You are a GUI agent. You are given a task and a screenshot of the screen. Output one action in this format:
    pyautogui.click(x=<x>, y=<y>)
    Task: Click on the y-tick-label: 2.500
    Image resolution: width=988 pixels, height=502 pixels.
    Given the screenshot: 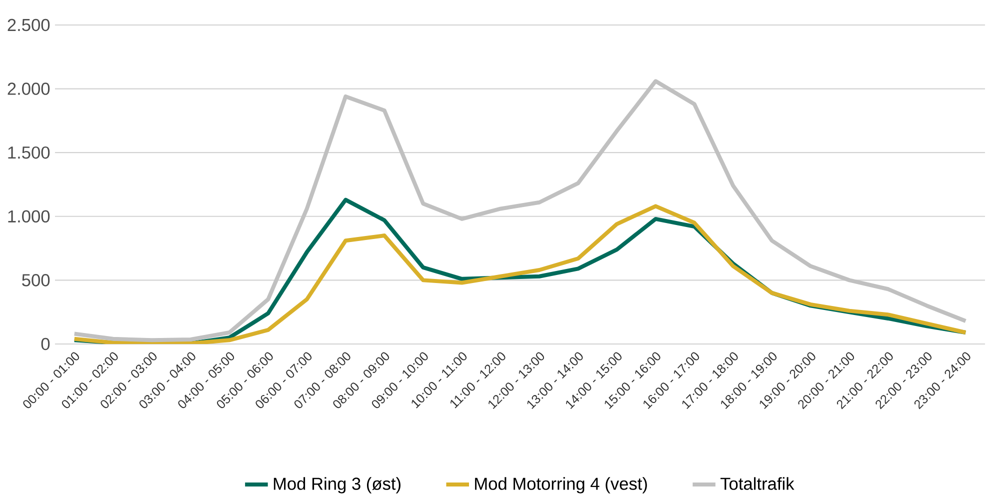 What is the action you would take?
    pyautogui.click(x=29, y=25)
    